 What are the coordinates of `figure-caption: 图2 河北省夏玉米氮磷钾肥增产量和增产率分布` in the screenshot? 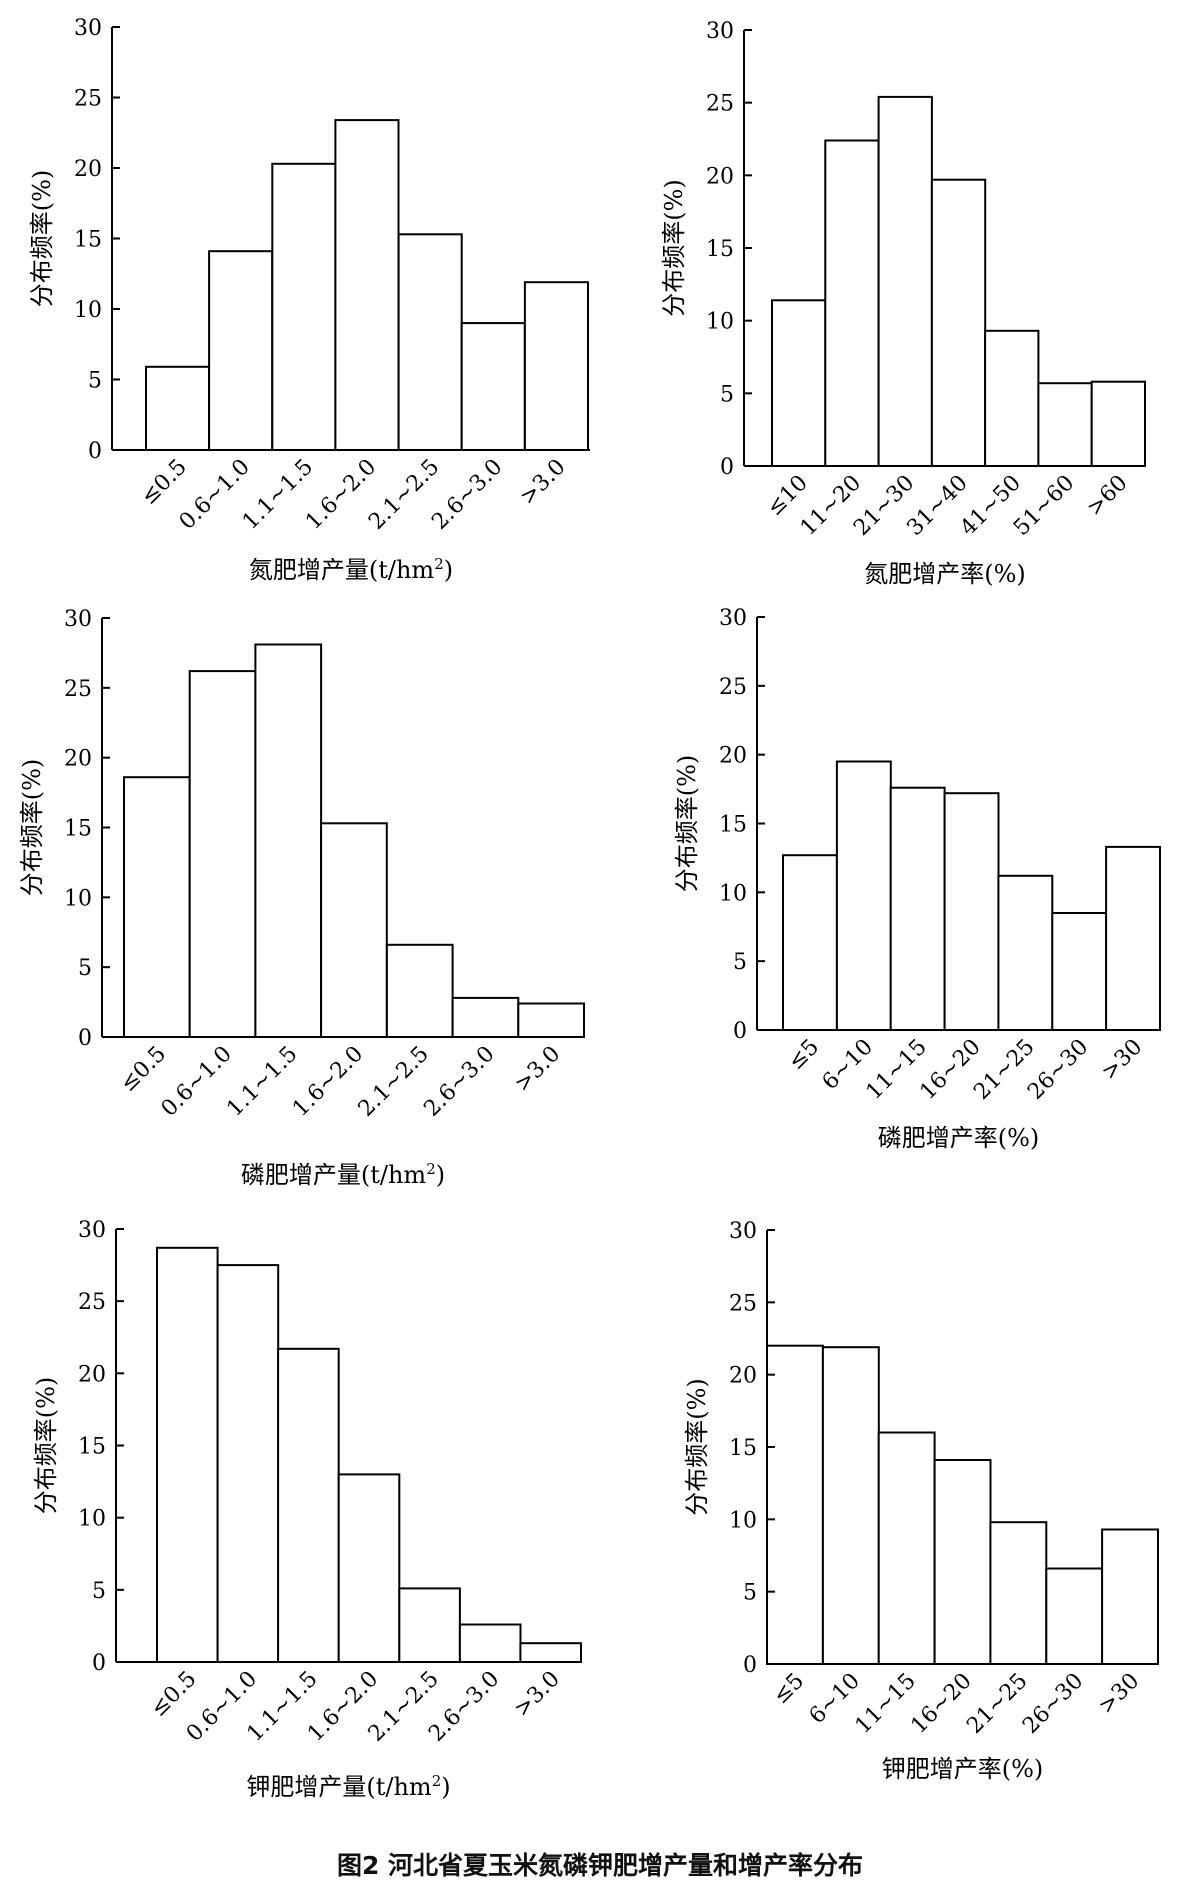 It's located at (600, 1865).